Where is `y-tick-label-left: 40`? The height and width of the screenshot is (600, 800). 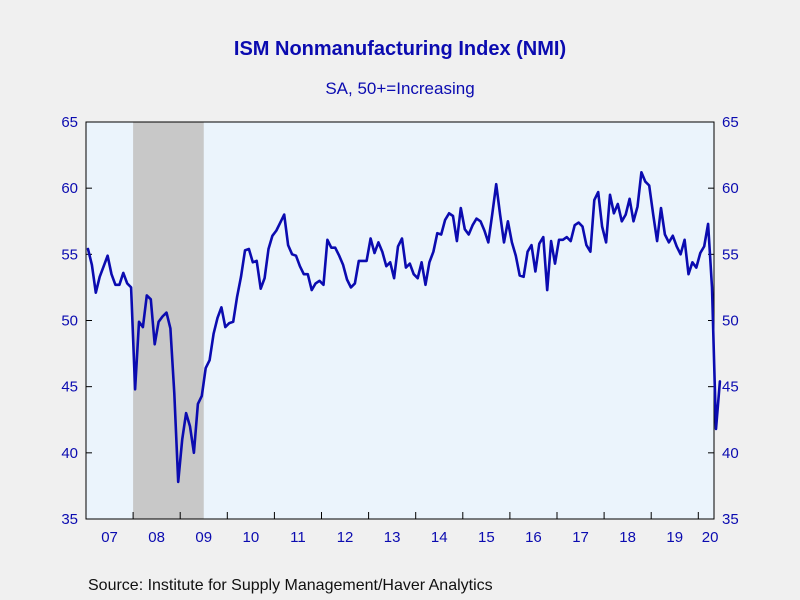 y-tick-label-left: 40 is located at coordinates (69, 453).